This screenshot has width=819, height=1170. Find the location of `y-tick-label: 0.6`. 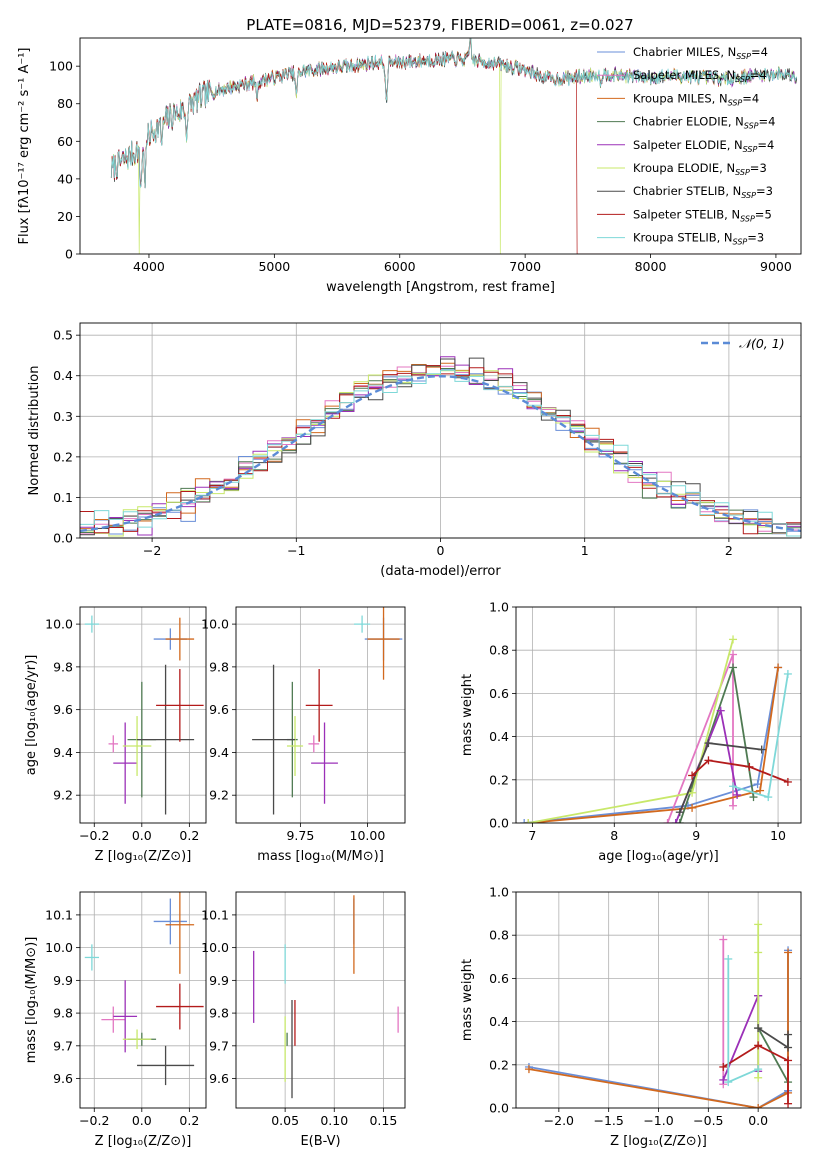

y-tick-label: 0.6 is located at coordinates (499, 978).